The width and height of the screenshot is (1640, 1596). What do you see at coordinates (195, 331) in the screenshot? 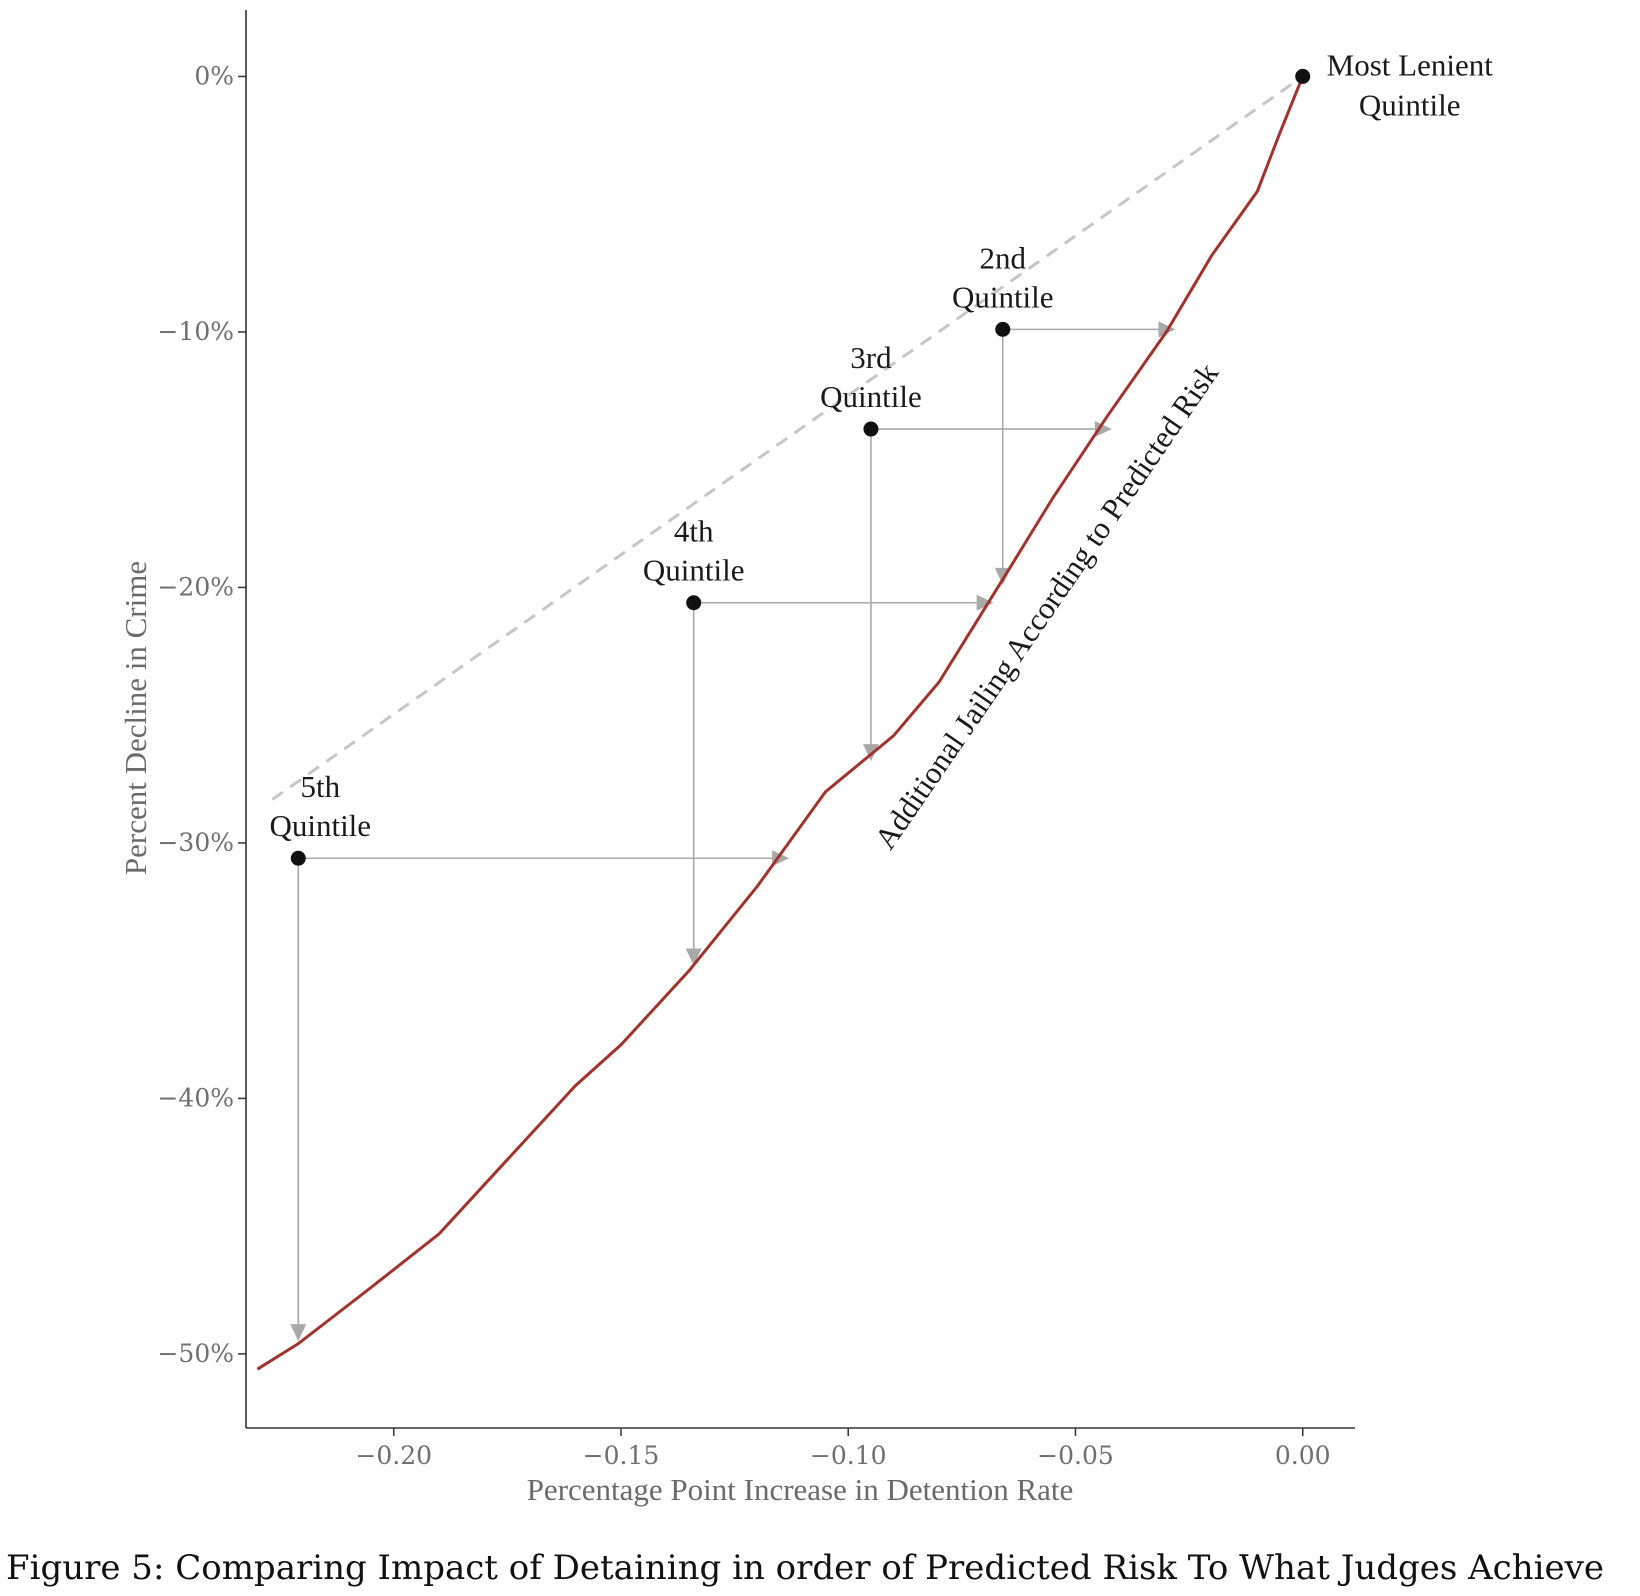
I see `y-tick-label: −10%` at bounding box center [195, 331].